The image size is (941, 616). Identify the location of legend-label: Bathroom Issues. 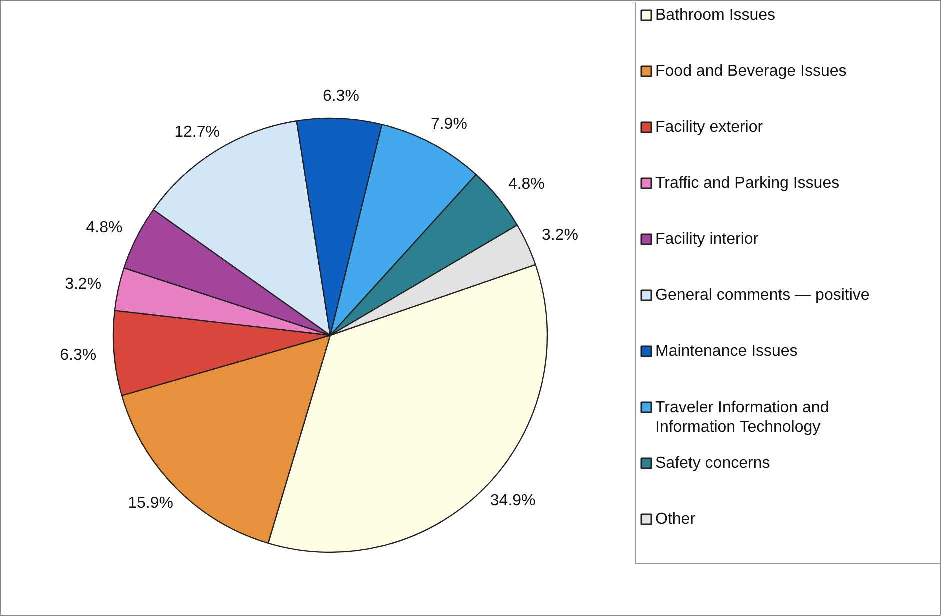
(716, 15).